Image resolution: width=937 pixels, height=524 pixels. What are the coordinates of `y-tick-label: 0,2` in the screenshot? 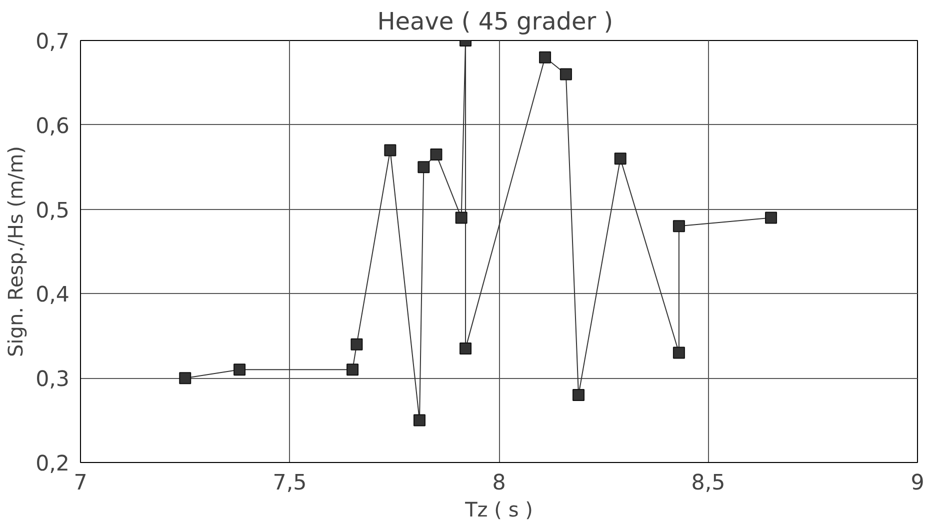 It's located at (53, 464).